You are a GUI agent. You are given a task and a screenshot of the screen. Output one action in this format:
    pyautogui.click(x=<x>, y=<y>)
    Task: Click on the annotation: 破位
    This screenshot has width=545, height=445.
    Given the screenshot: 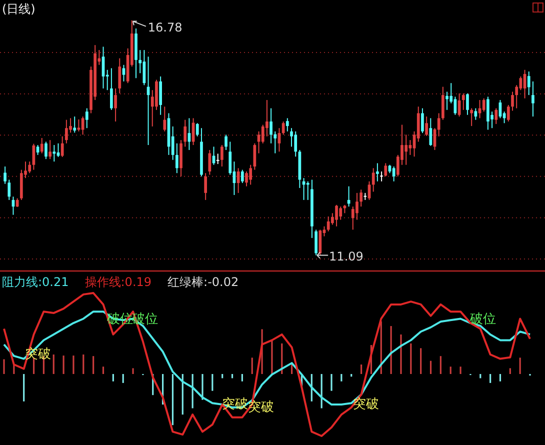 What is the action you would take?
    pyautogui.click(x=482, y=319)
    